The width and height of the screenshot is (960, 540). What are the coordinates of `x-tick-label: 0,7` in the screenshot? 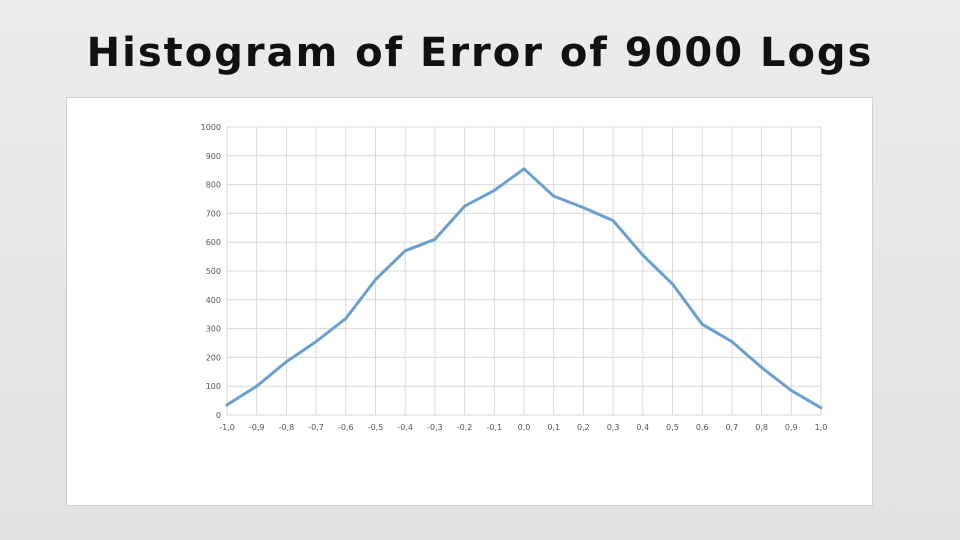 It's located at (732, 427).